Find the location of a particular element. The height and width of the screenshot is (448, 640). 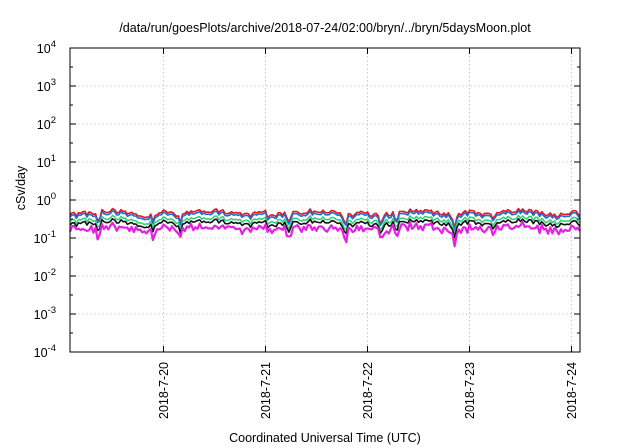

x-tick-label: 2018-7-21 is located at coordinates (266, 390).